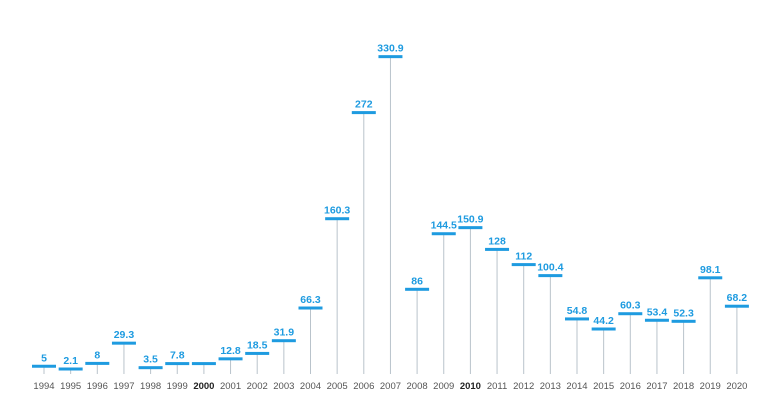  What do you see at coordinates (150, 368) in the screenshot?
I see `cap-1998` at bounding box center [150, 368].